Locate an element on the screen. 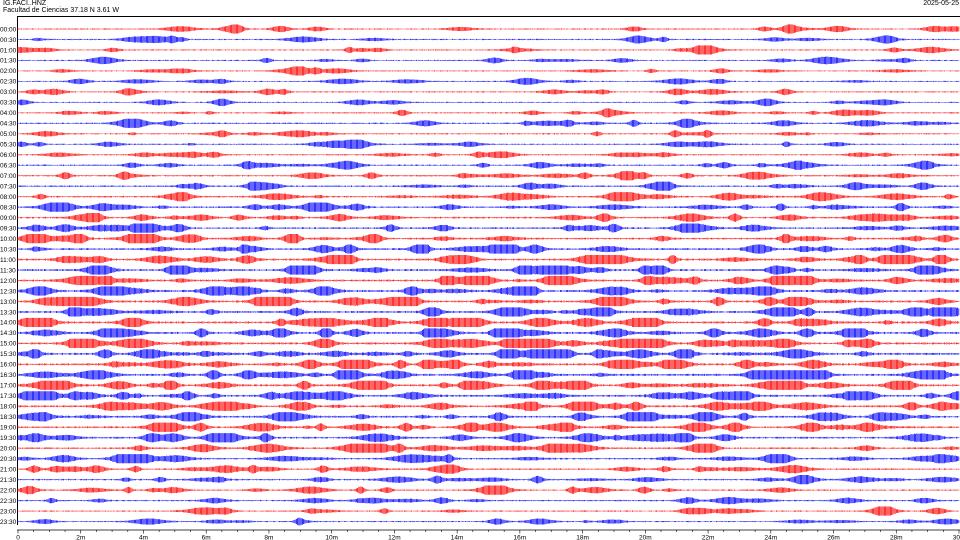 The width and height of the screenshot is (960, 540). trace-row-label: 19:30 is located at coordinates (8, 438).